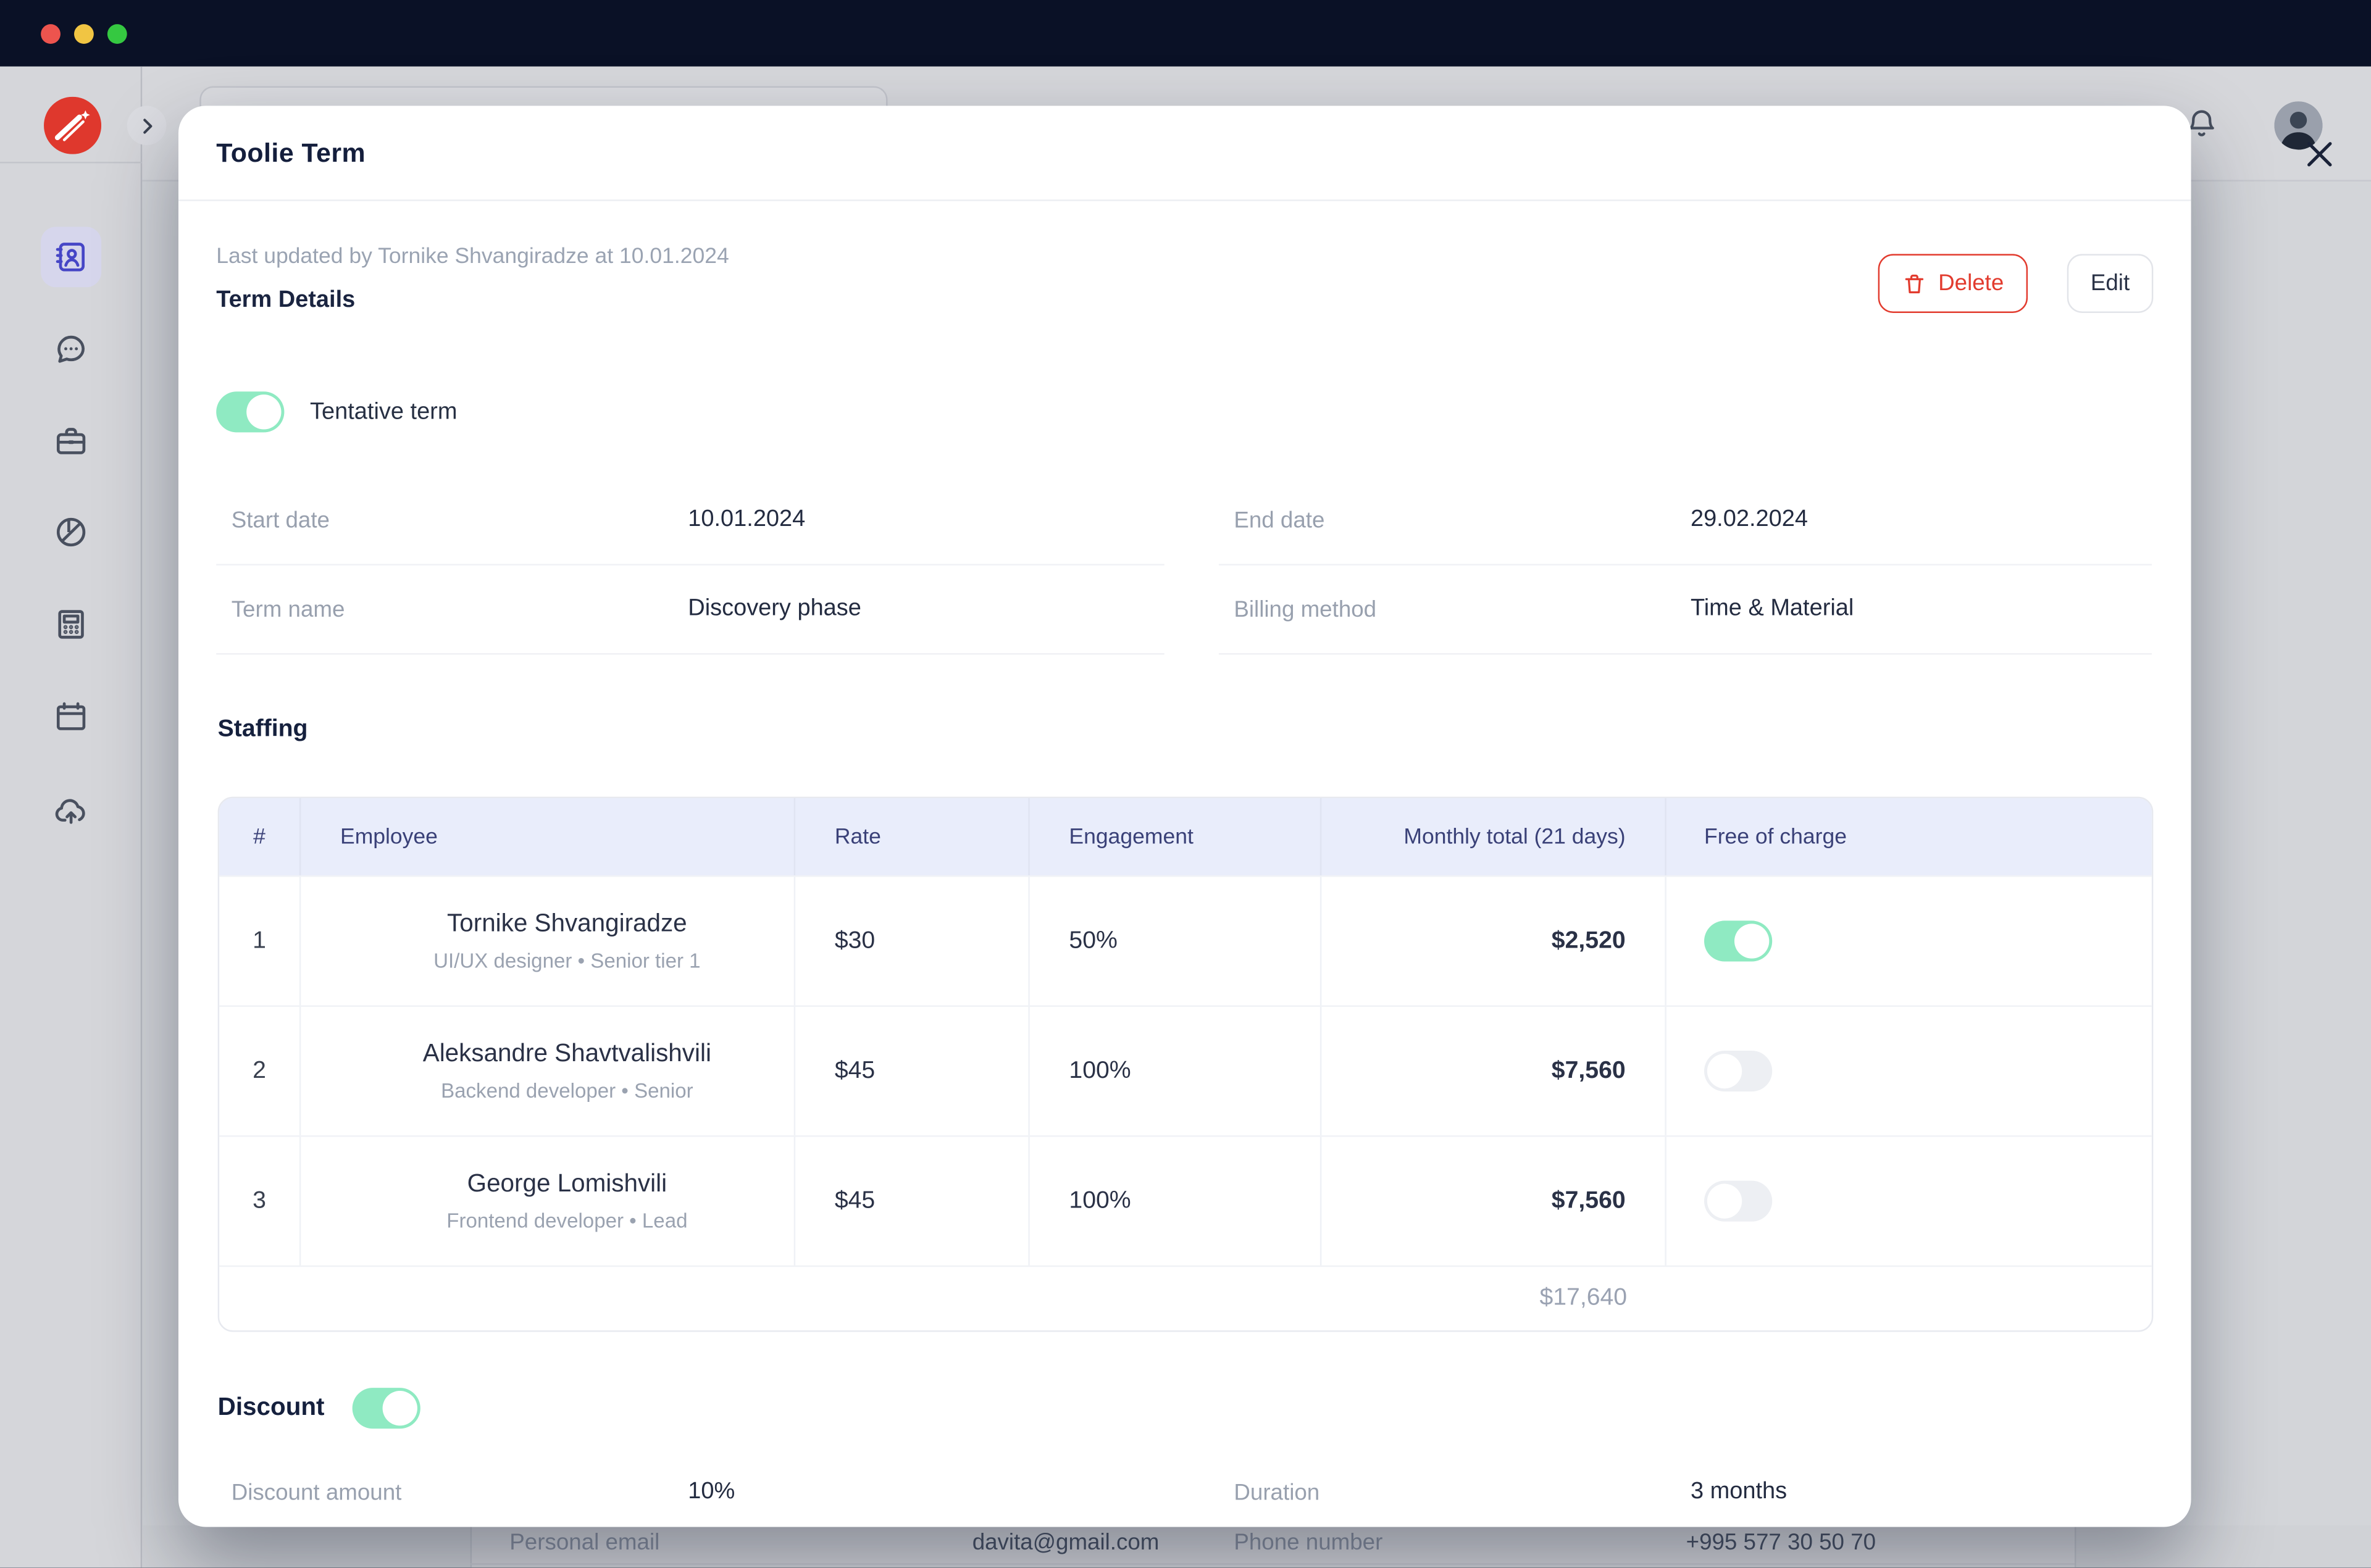 The width and height of the screenshot is (2371, 1568). I want to click on term-details-title: Term Details, so click(286, 300).